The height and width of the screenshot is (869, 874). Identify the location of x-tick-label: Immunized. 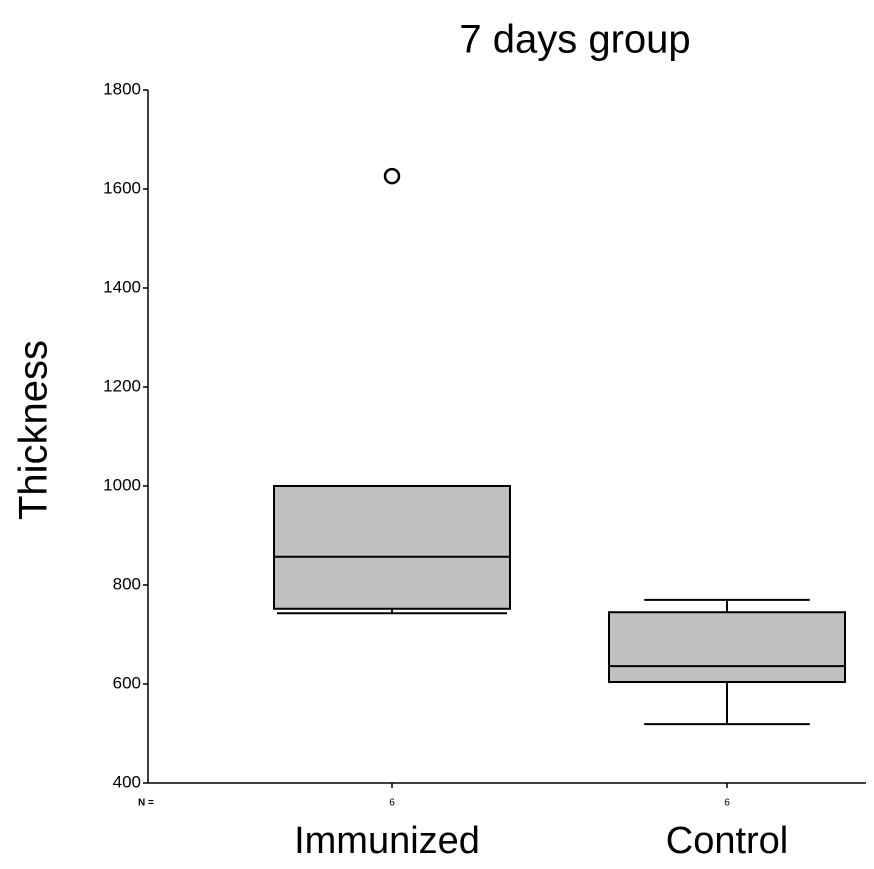
(387, 841).